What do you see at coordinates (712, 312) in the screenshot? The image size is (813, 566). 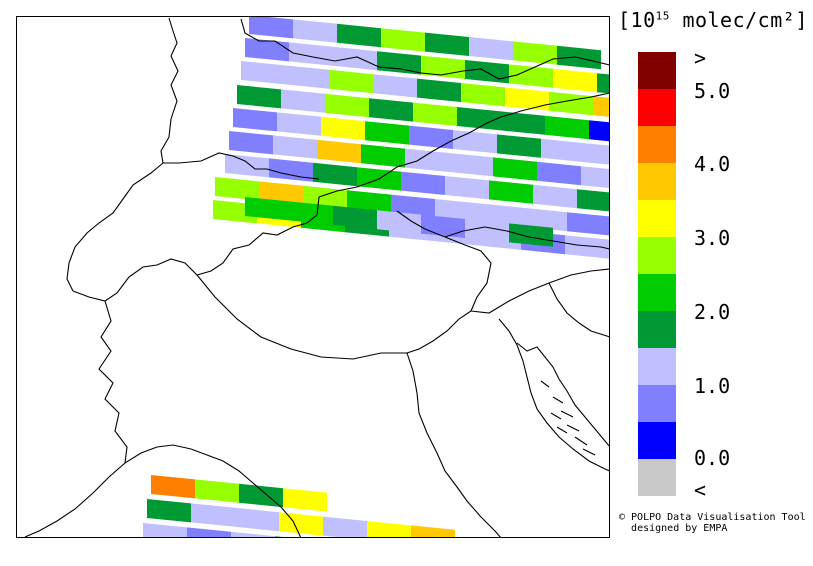 I see `legend-tick-2: 2.0` at bounding box center [712, 312].